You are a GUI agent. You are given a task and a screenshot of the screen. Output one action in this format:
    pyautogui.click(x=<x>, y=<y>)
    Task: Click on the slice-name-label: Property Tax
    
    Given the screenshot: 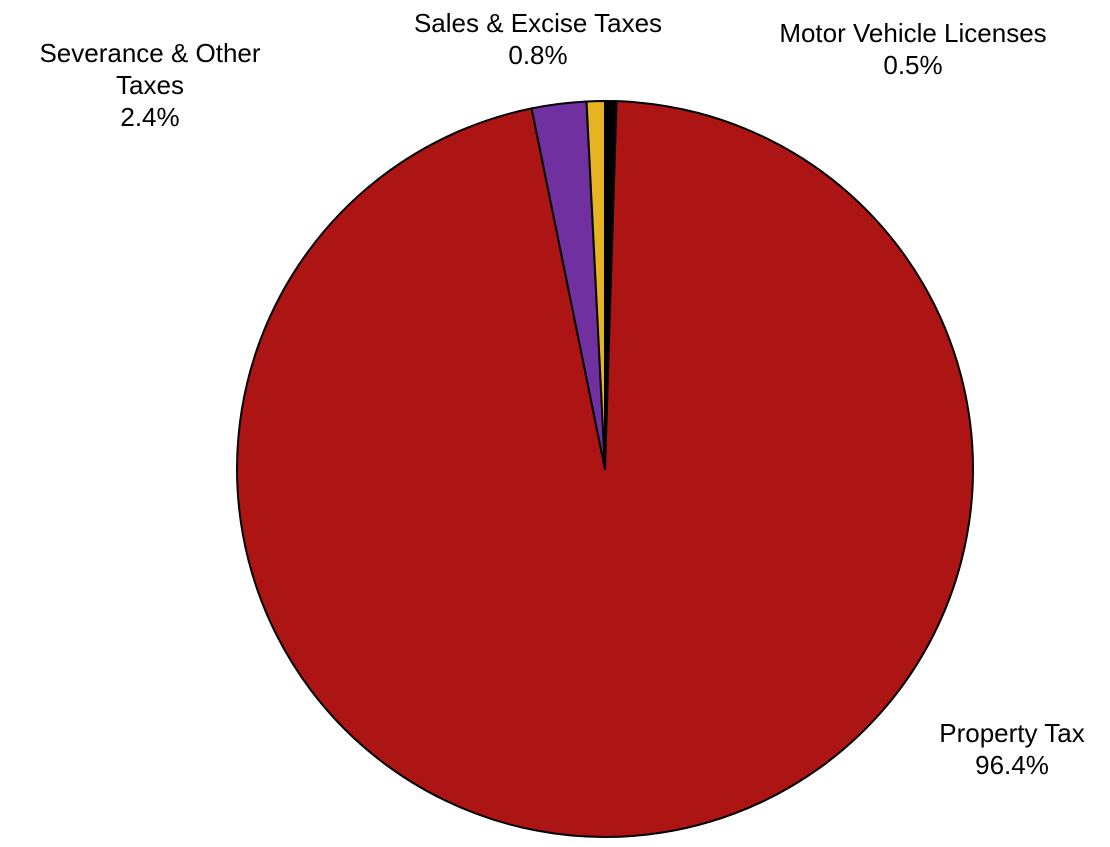 What is the action you would take?
    pyautogui.click(x=1011, y=733)
    